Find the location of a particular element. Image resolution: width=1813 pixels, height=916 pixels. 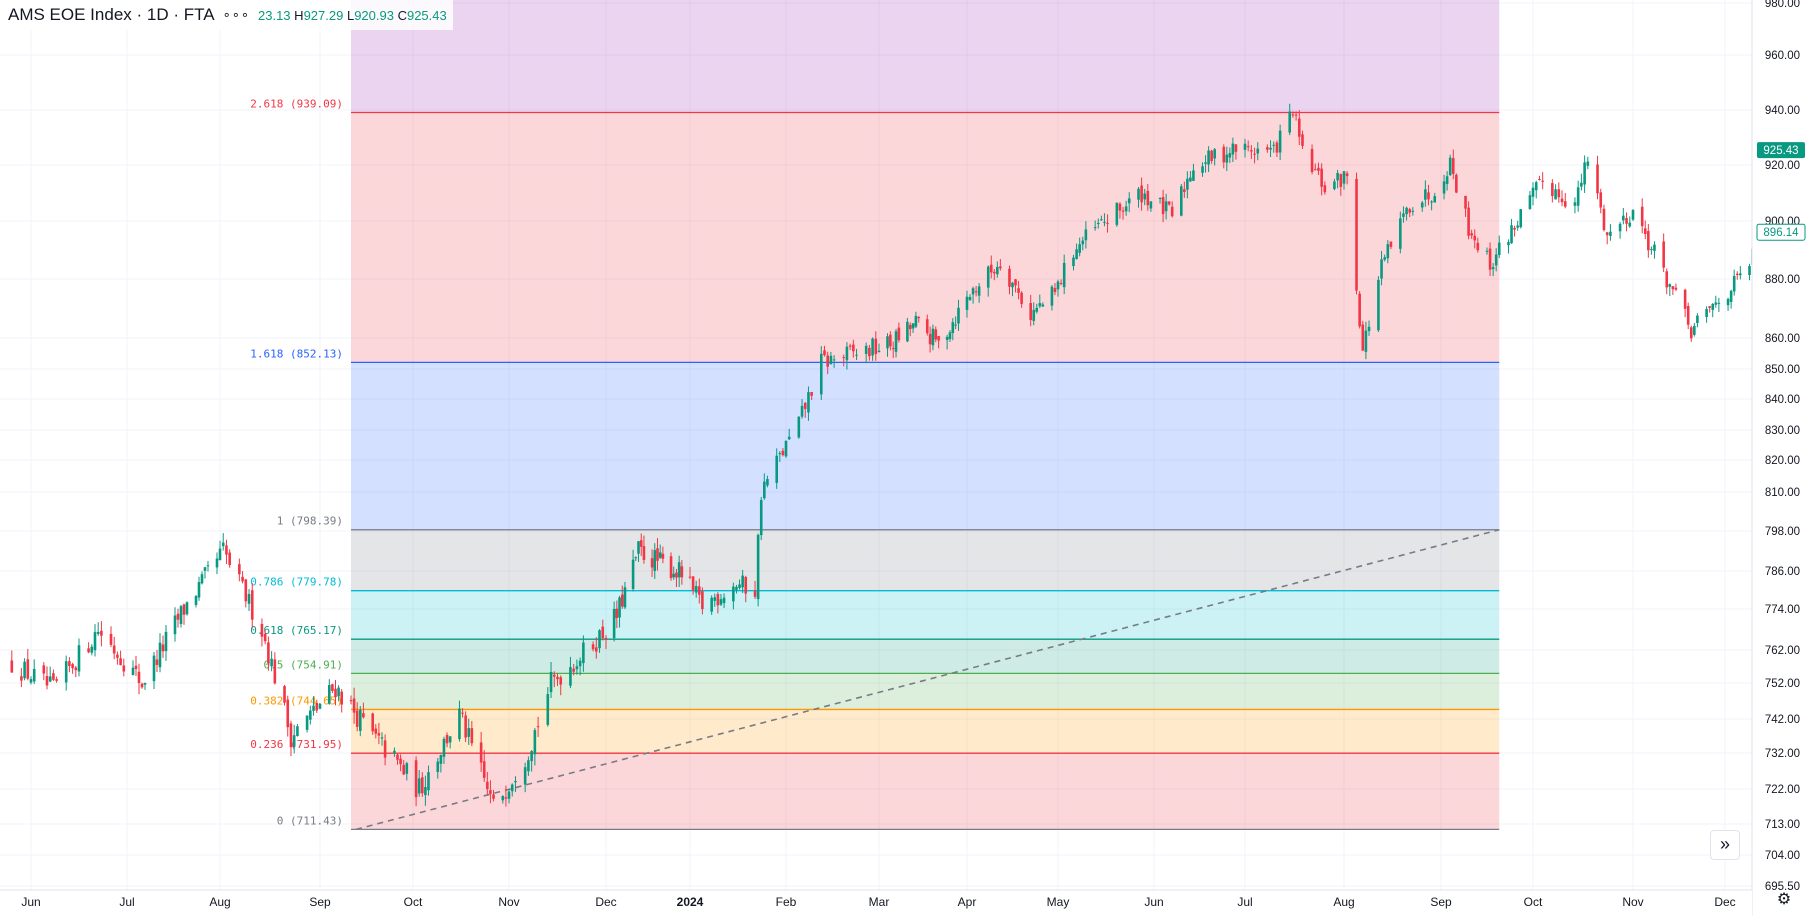

price-tick-label: 713.00 is located at coordinates (1782, 825).